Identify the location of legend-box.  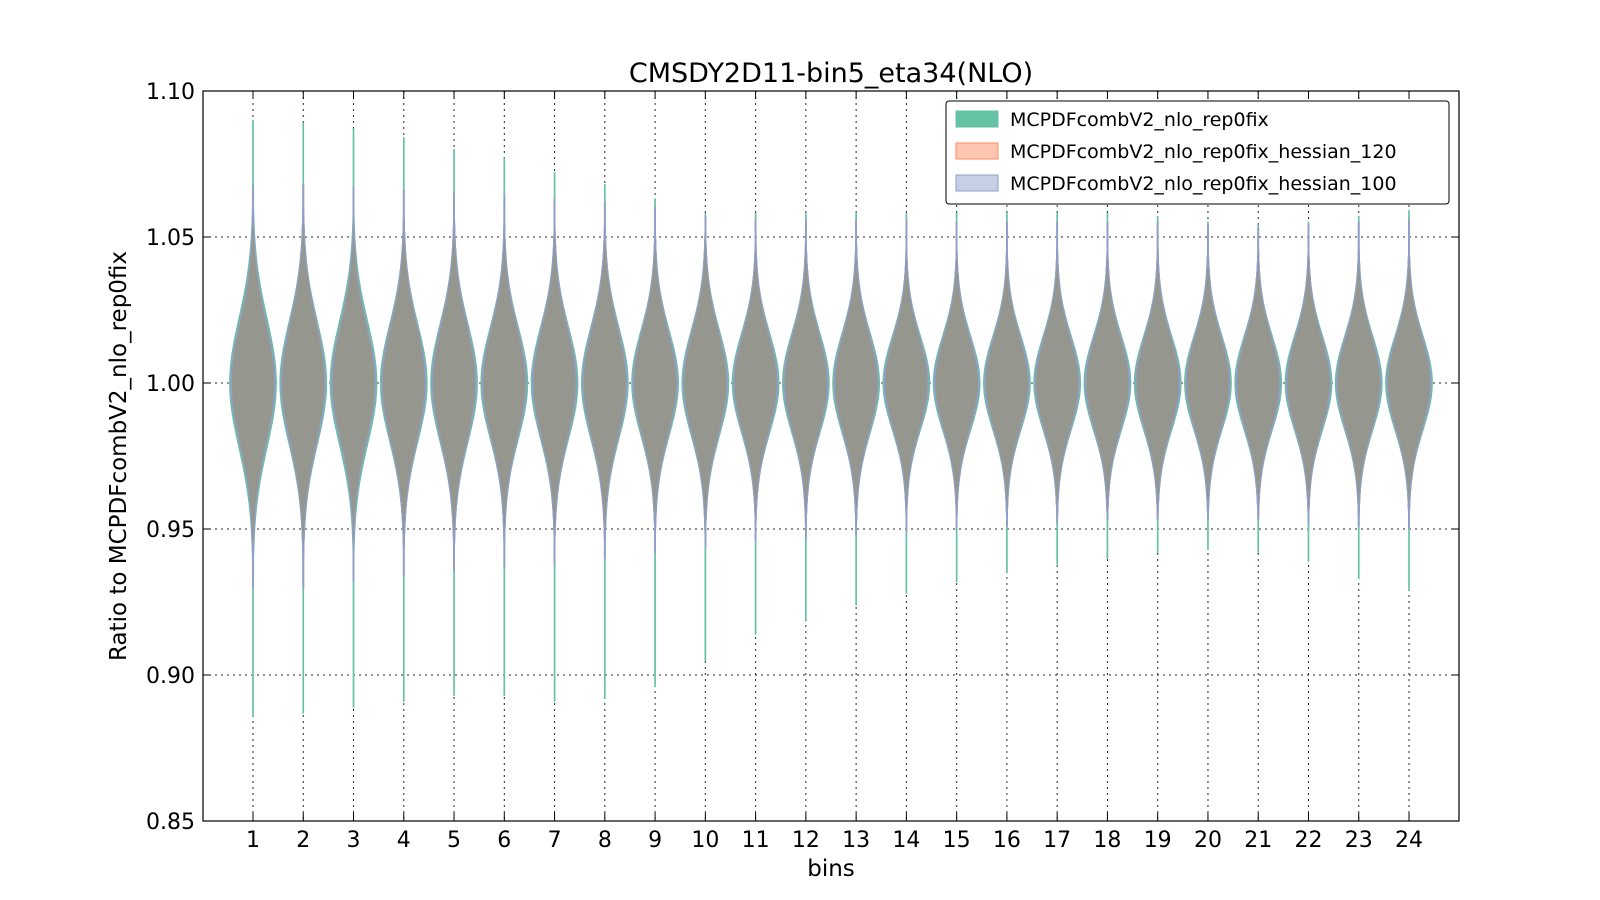
(1197, 152).